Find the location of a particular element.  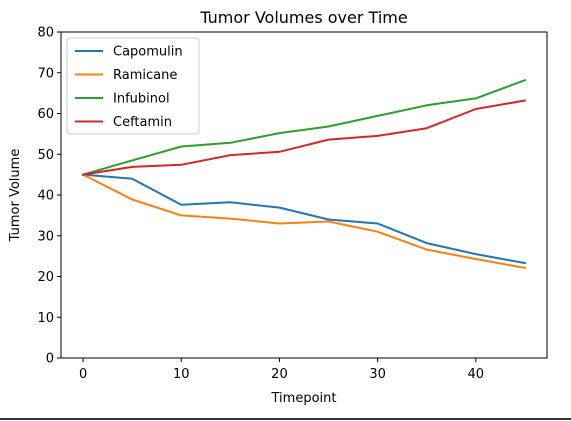

y-tick-label: 50 is located at coordinates (45, 155).